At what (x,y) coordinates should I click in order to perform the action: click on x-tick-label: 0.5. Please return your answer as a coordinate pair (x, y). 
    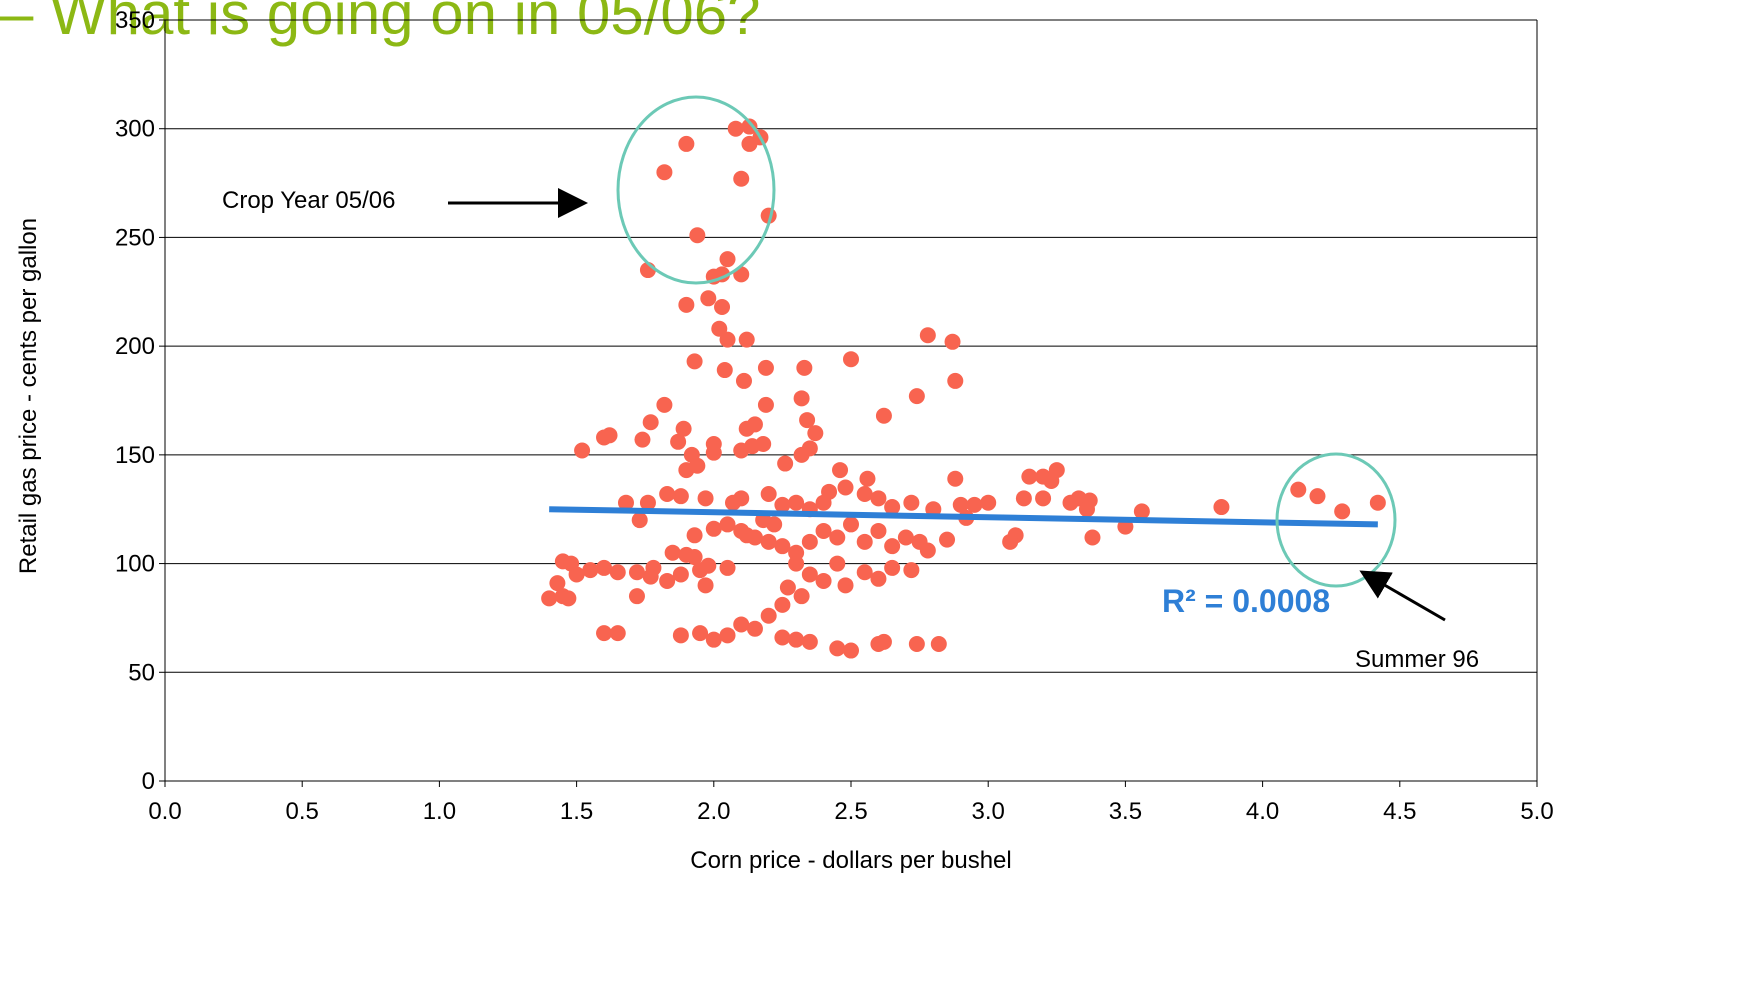
    Looking at the image, I should click on (302, 811).